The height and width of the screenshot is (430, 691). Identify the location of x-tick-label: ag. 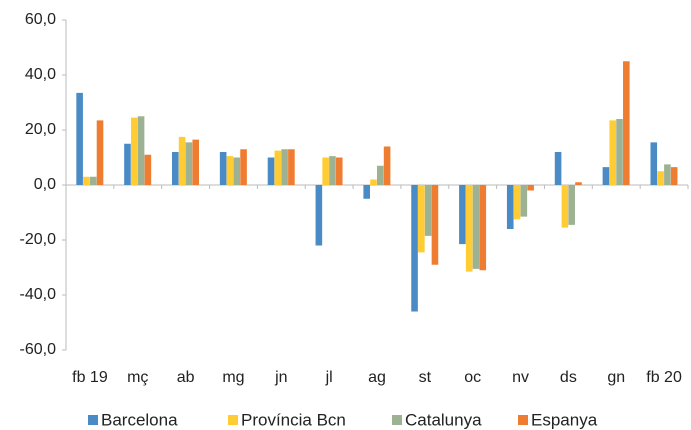
(377, 377).